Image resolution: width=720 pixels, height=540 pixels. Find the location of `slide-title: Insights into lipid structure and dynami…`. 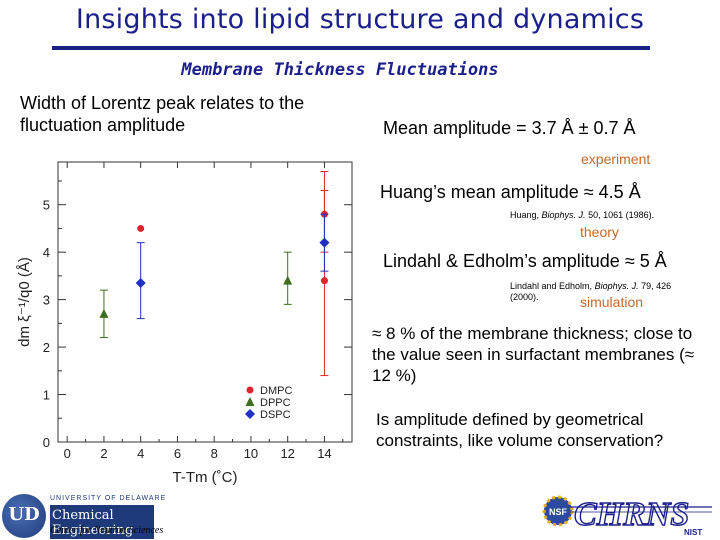

slide-title: Insights into lipid structure and dynami… is located at coordinates (360, 19).